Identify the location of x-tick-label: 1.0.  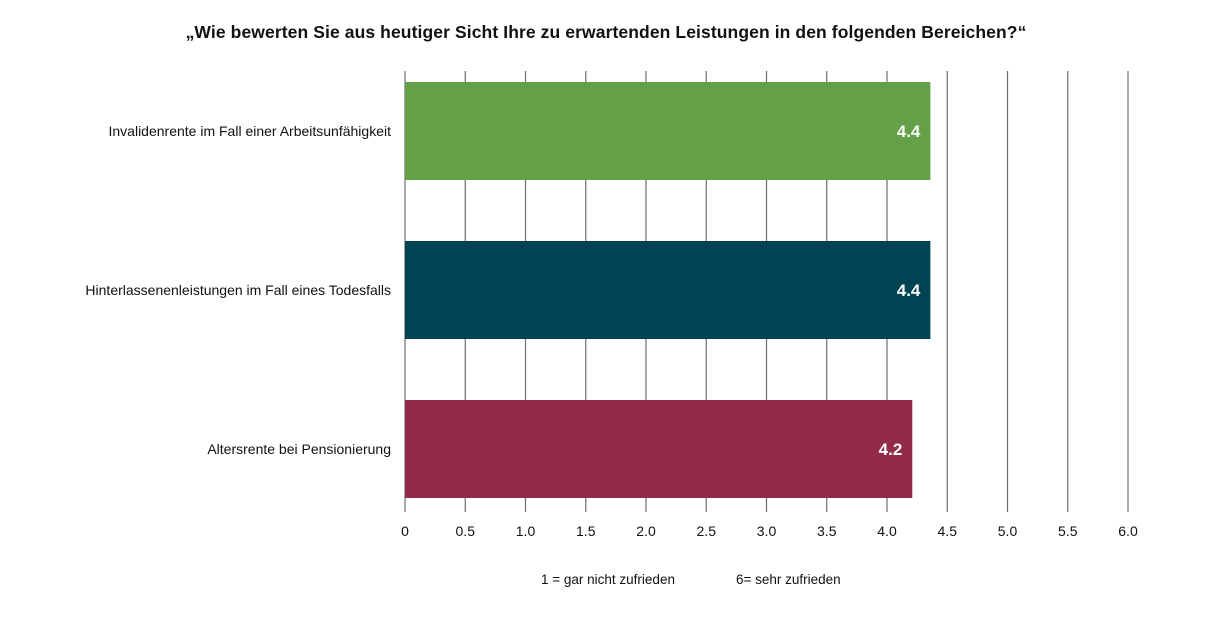
(526, 531).